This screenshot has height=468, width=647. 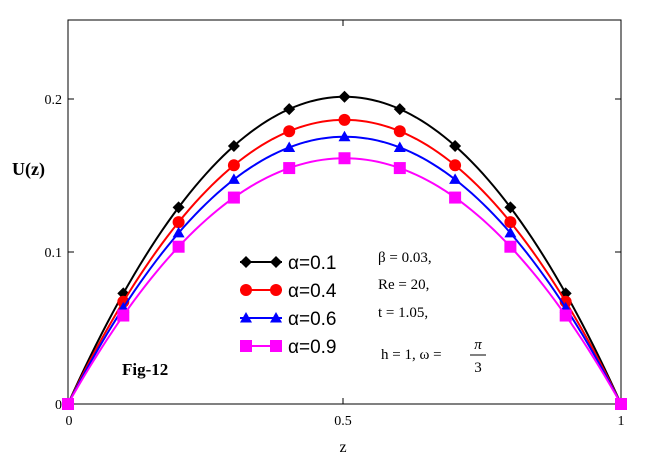 I want to click on legend-label: α=0.9, so click(x=312, y=347).